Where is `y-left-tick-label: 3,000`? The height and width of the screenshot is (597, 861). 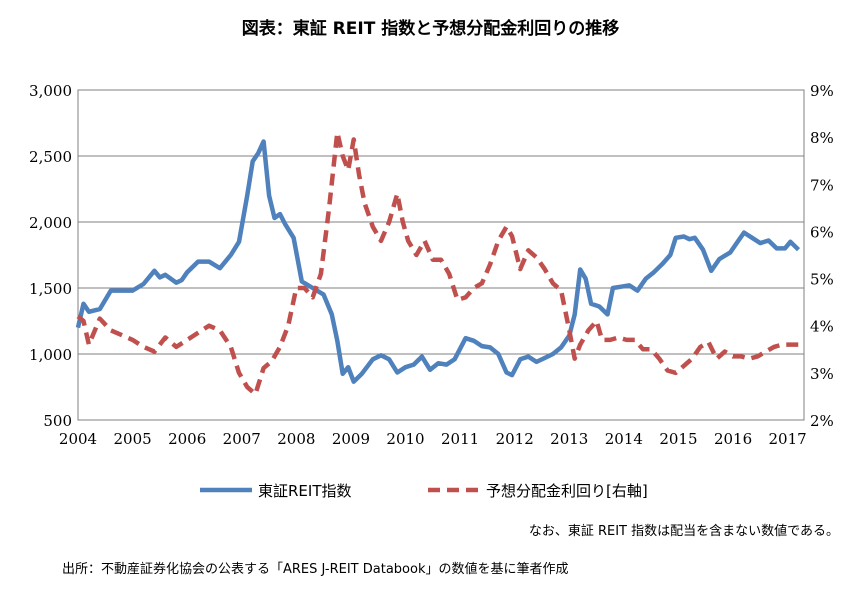 y-left-tick-label: 3,000 is located at coordinates (50, 91).